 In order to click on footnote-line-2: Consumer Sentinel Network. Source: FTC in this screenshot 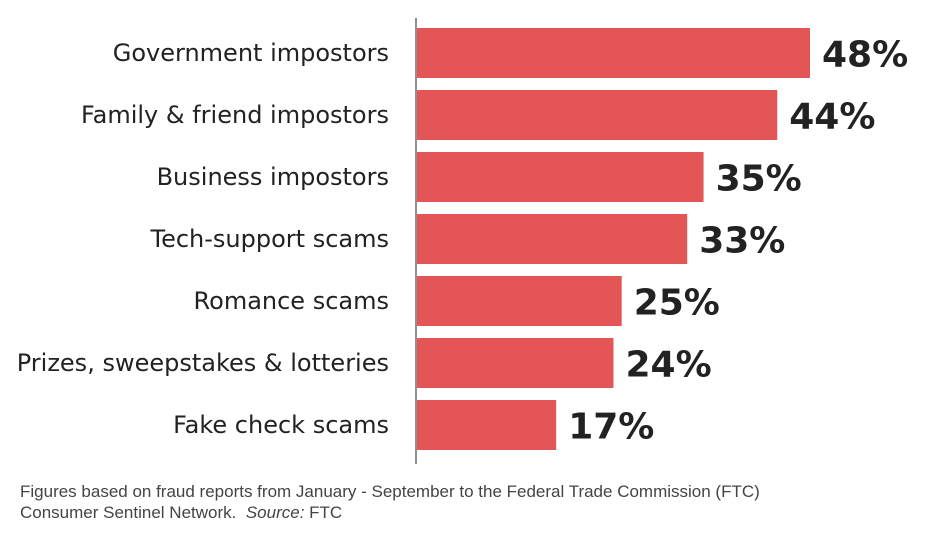, I will do `click(390, 512)`.